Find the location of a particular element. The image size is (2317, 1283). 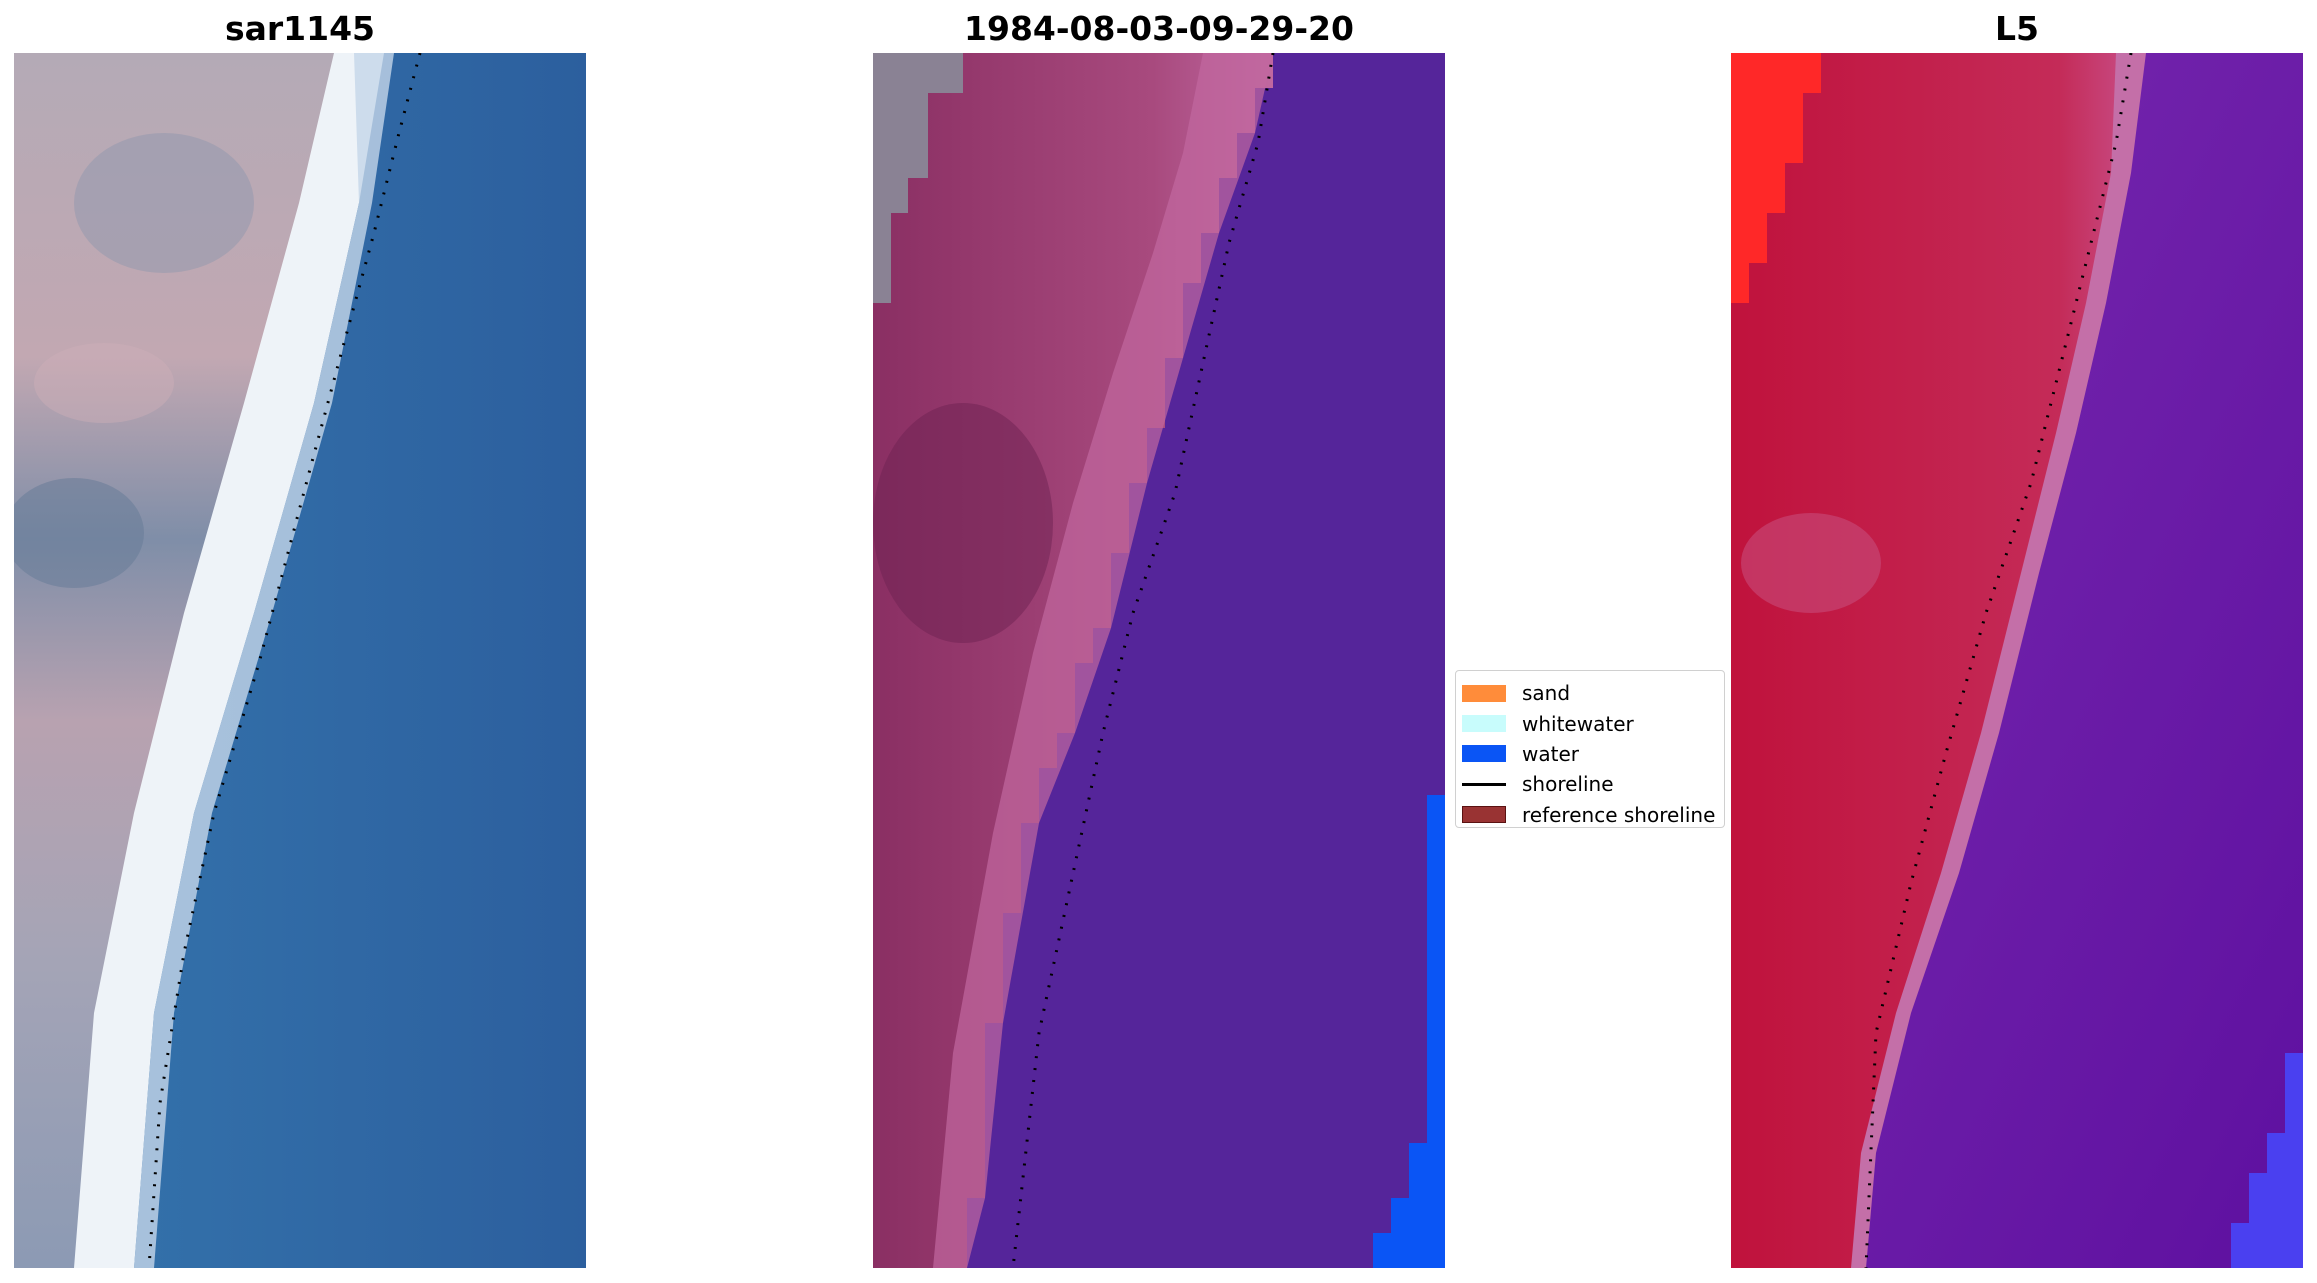

legend-label: reference shoreline is located at coordinates (1619, 814).